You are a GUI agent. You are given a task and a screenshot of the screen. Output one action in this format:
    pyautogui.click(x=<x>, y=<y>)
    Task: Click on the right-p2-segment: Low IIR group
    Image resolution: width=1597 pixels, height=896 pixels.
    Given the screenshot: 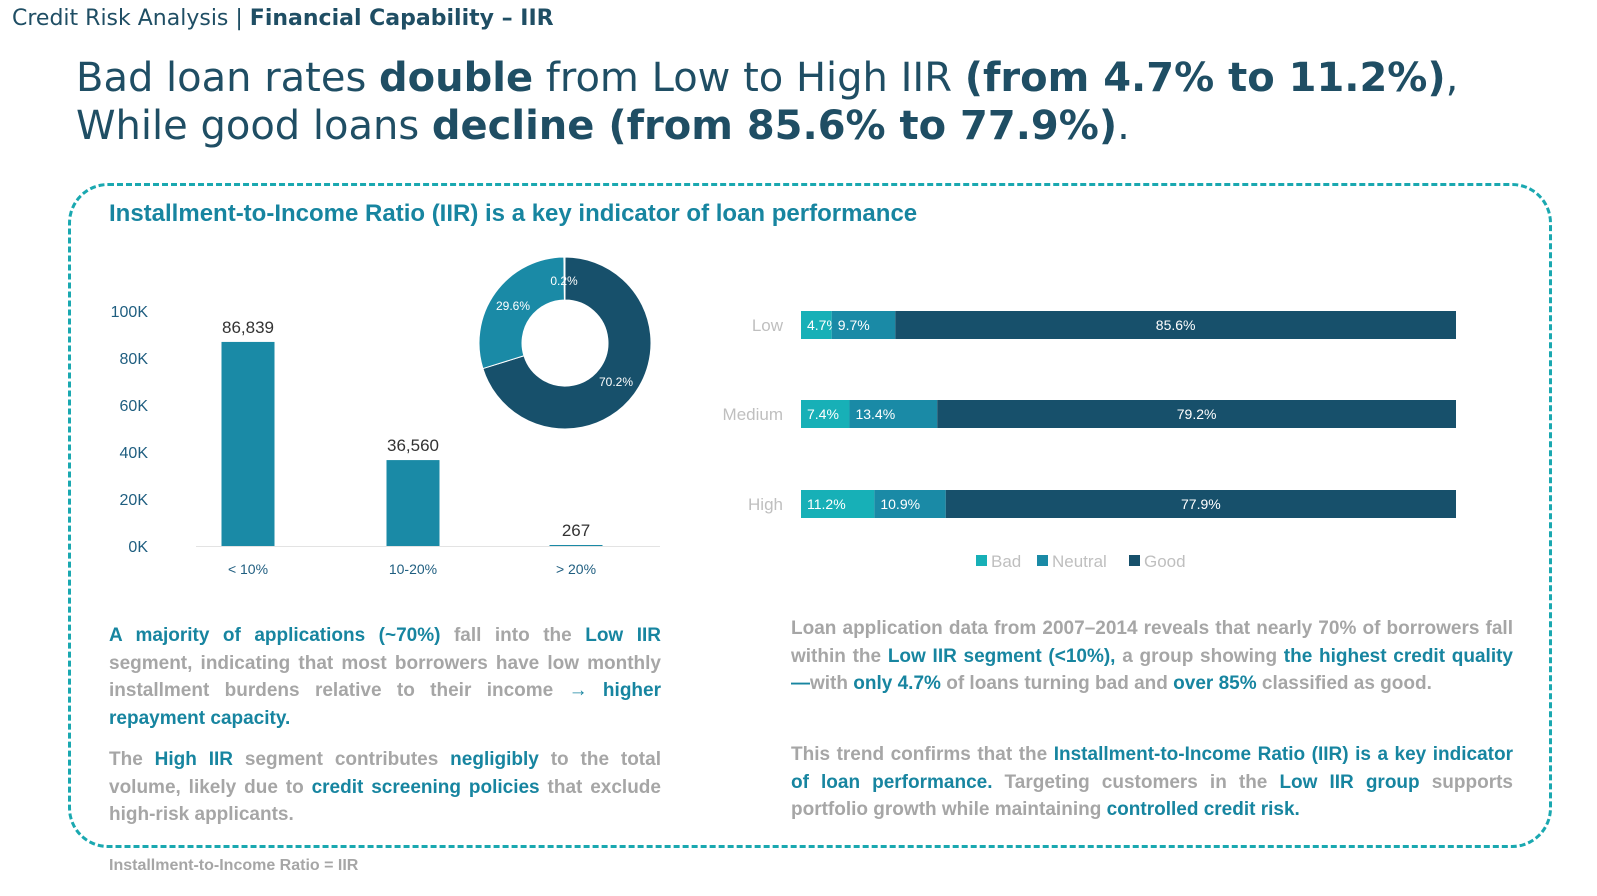 What is the action you would take?
    pyautogui.click(x=1349, y=782)
    